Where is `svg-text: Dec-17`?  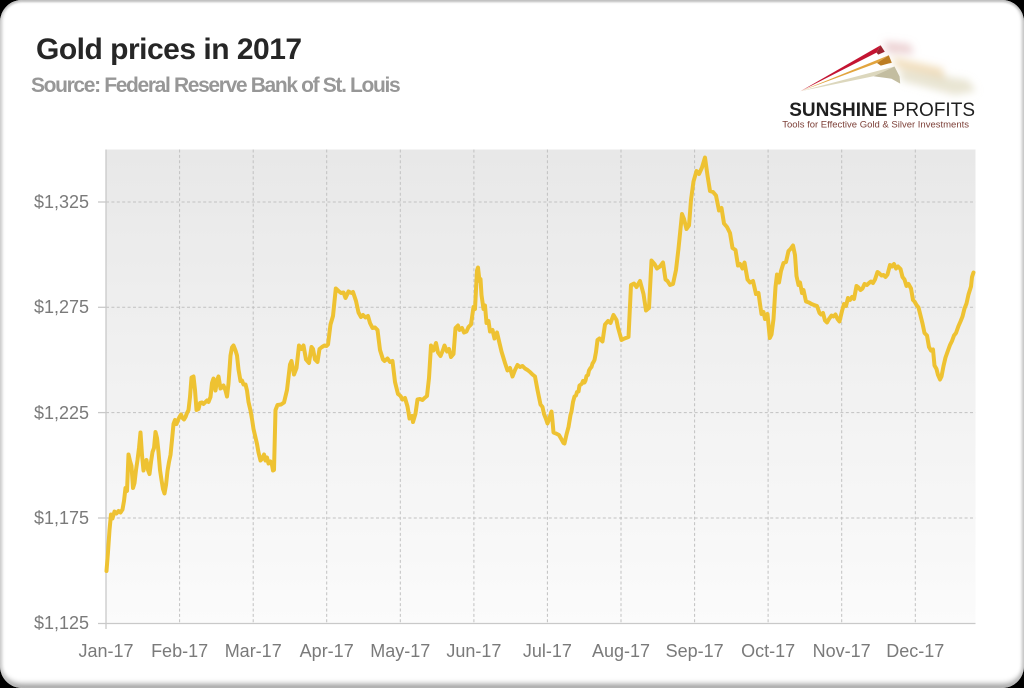
svg-text: Dec-17 is located at coordinates (915, 651).